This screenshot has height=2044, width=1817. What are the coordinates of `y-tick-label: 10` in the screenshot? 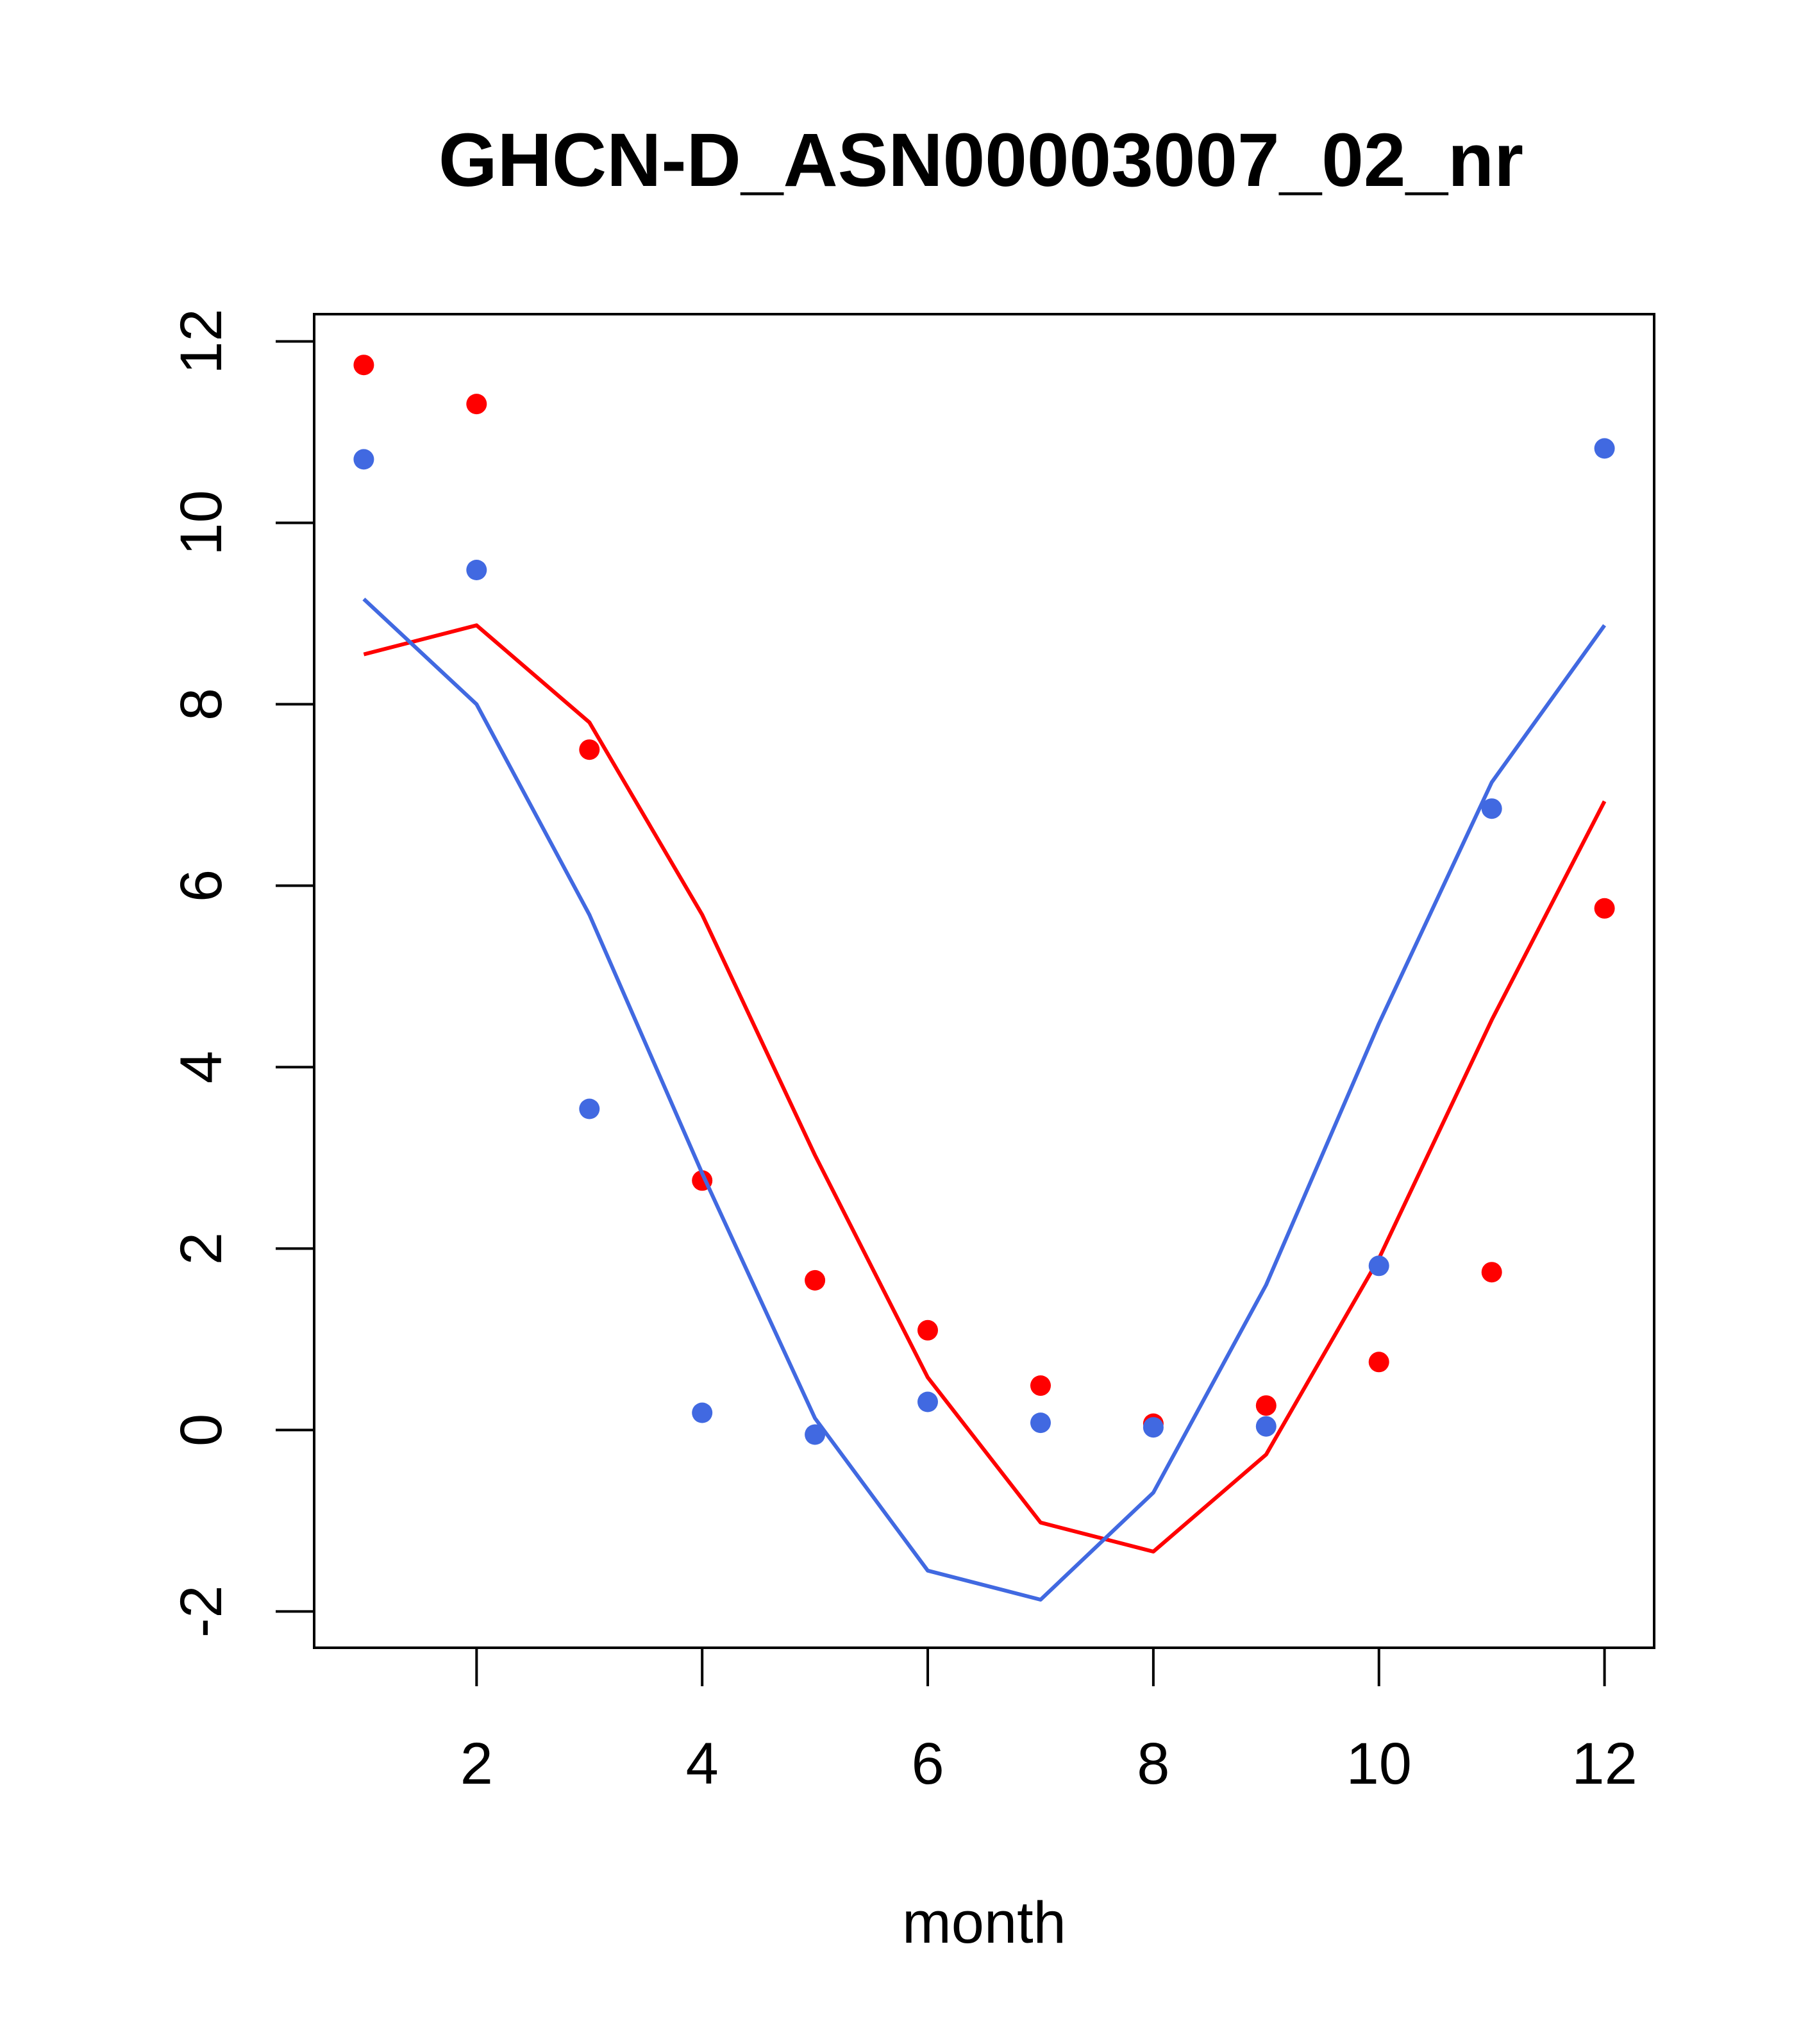 It's located at (201, 522).